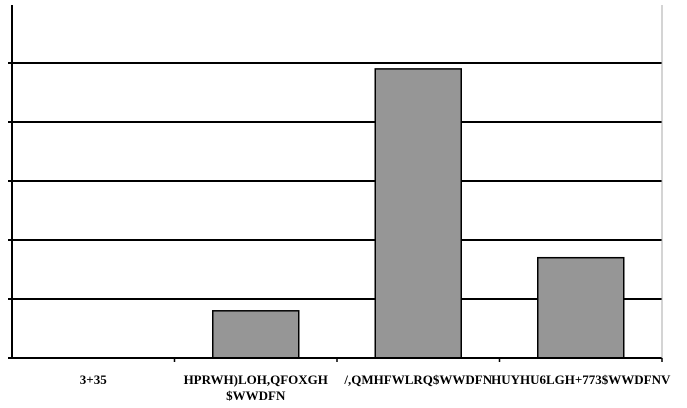  I want to click on x-tick-label: /,QMHFWLRQ$WWDFN, so click(417, 379).